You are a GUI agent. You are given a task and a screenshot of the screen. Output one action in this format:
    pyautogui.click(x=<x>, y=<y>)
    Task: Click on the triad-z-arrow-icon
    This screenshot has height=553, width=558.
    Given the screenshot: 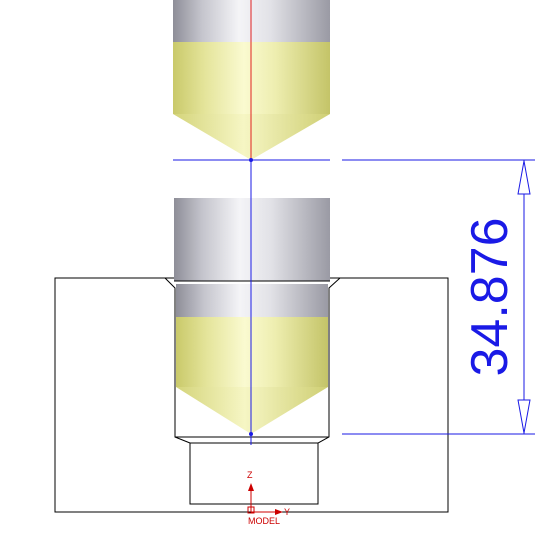 What is the action you would take?
    pyautogui.click(x=251, y=487)
    